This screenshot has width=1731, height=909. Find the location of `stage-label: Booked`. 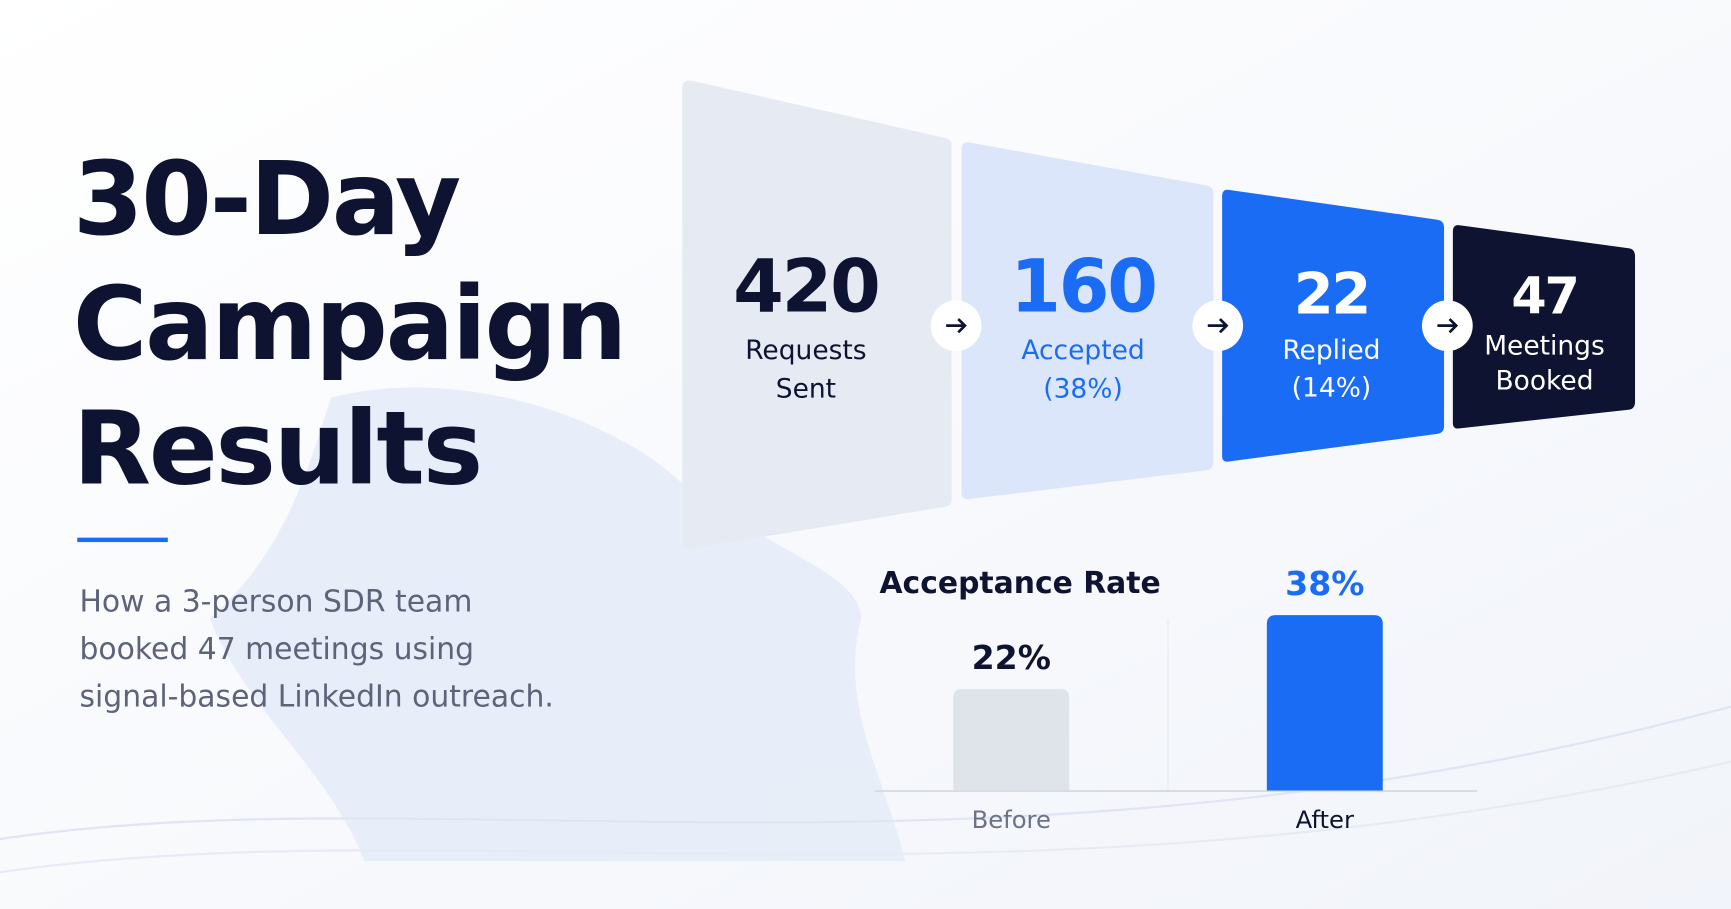

stage-label: Booked is located at coordinates (1544, 381).